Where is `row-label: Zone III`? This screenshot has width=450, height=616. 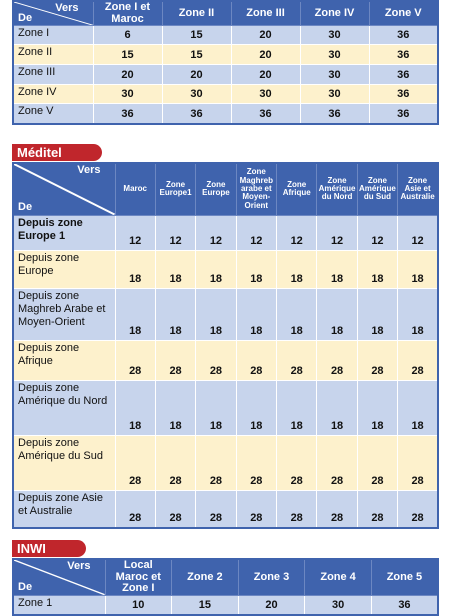
row-label: Zone III is located at coordinates (53, 75).